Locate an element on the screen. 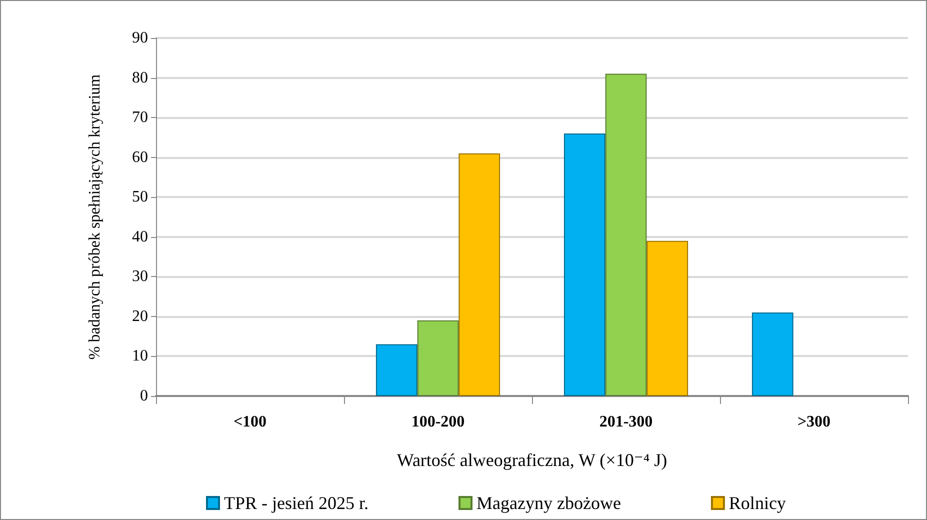 This screenshot has width=927, height=520. x-tick-label: <100 is located at coordinates (250, 422).